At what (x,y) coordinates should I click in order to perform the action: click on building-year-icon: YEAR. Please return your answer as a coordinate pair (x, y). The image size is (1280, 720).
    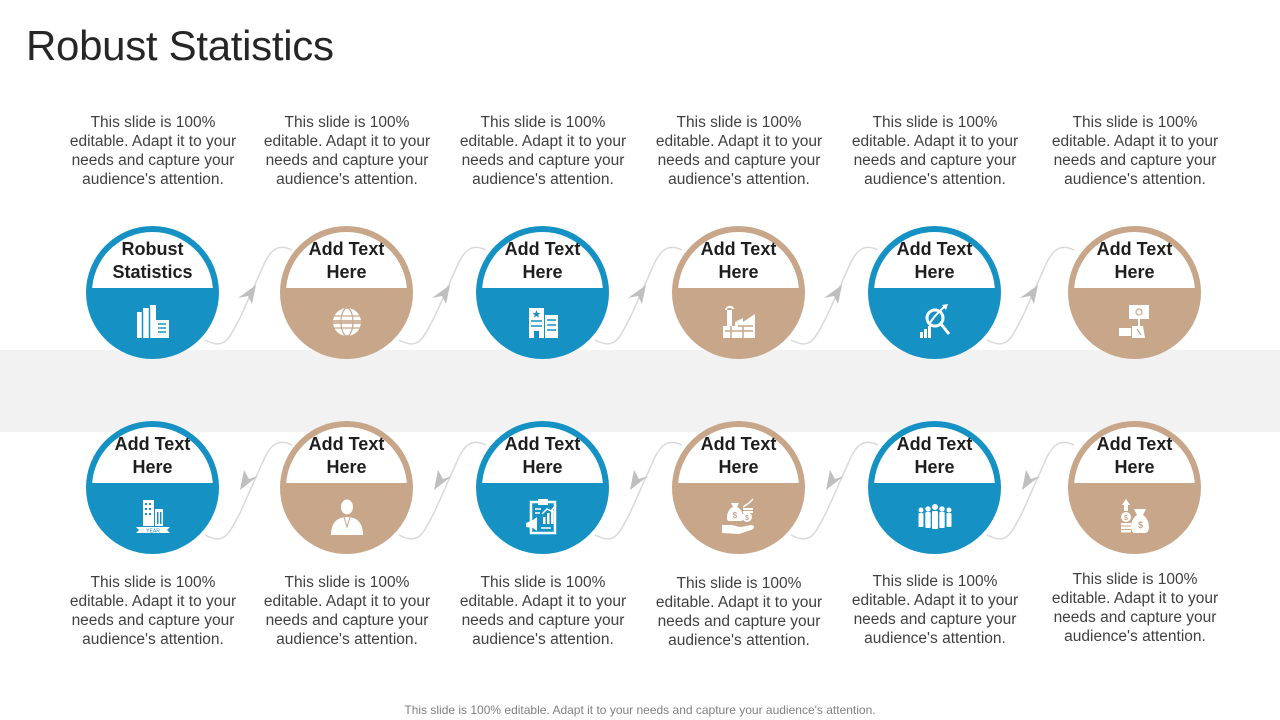
    Looking at the image, I should click on (152, 517).